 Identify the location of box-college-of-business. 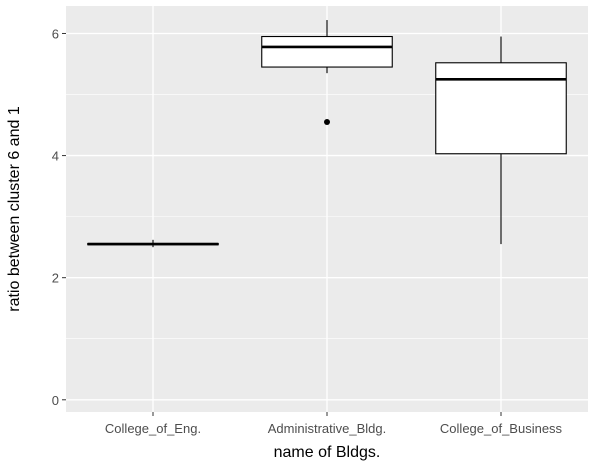
(501, 140).